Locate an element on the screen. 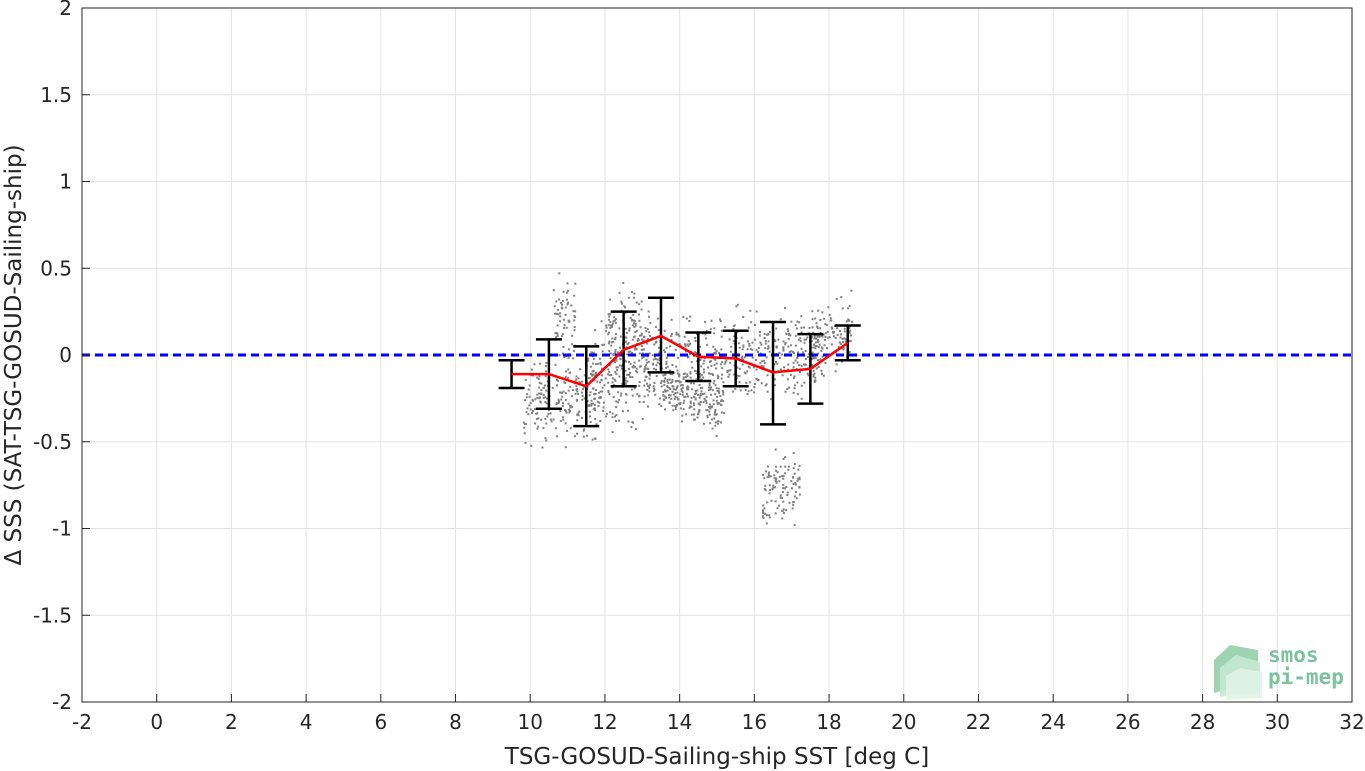  y-tick-label: 1 is located at coordinates (65, 182).